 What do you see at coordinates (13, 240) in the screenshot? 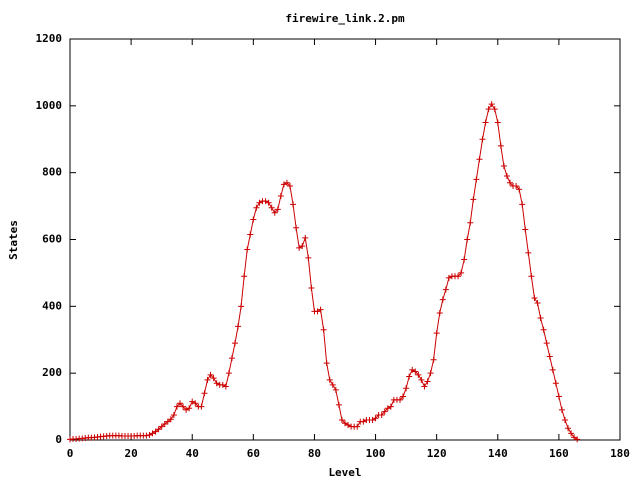
I see `y-axis-label: States` at bounding box center [13, 240].